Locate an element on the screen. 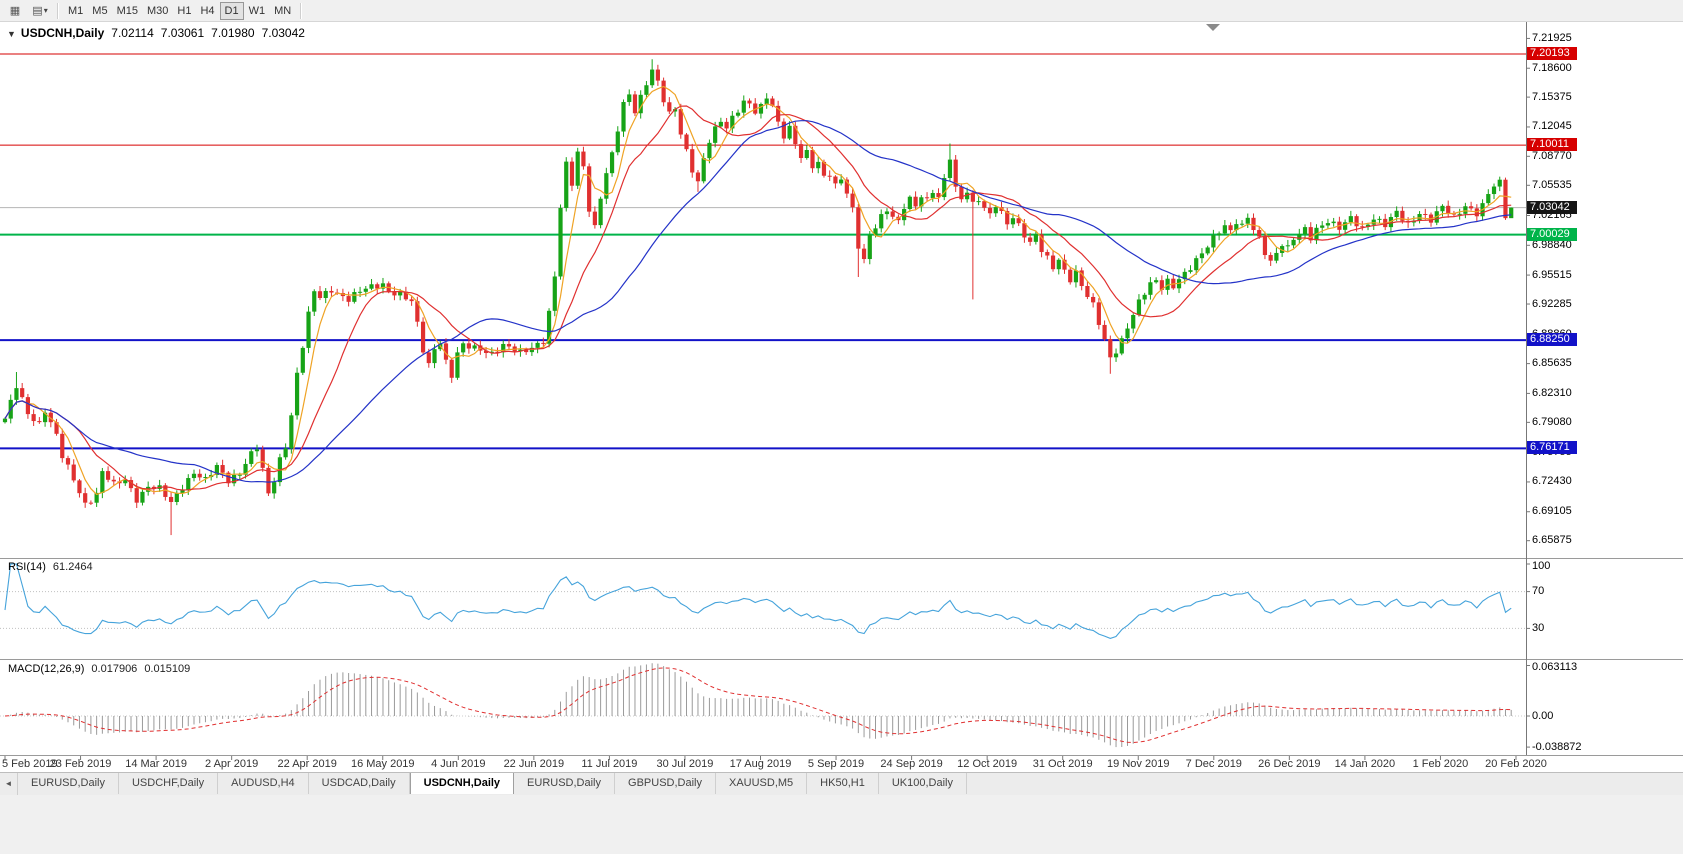  date-tick: 16 May 2019 is located at coordinates (382, 764).